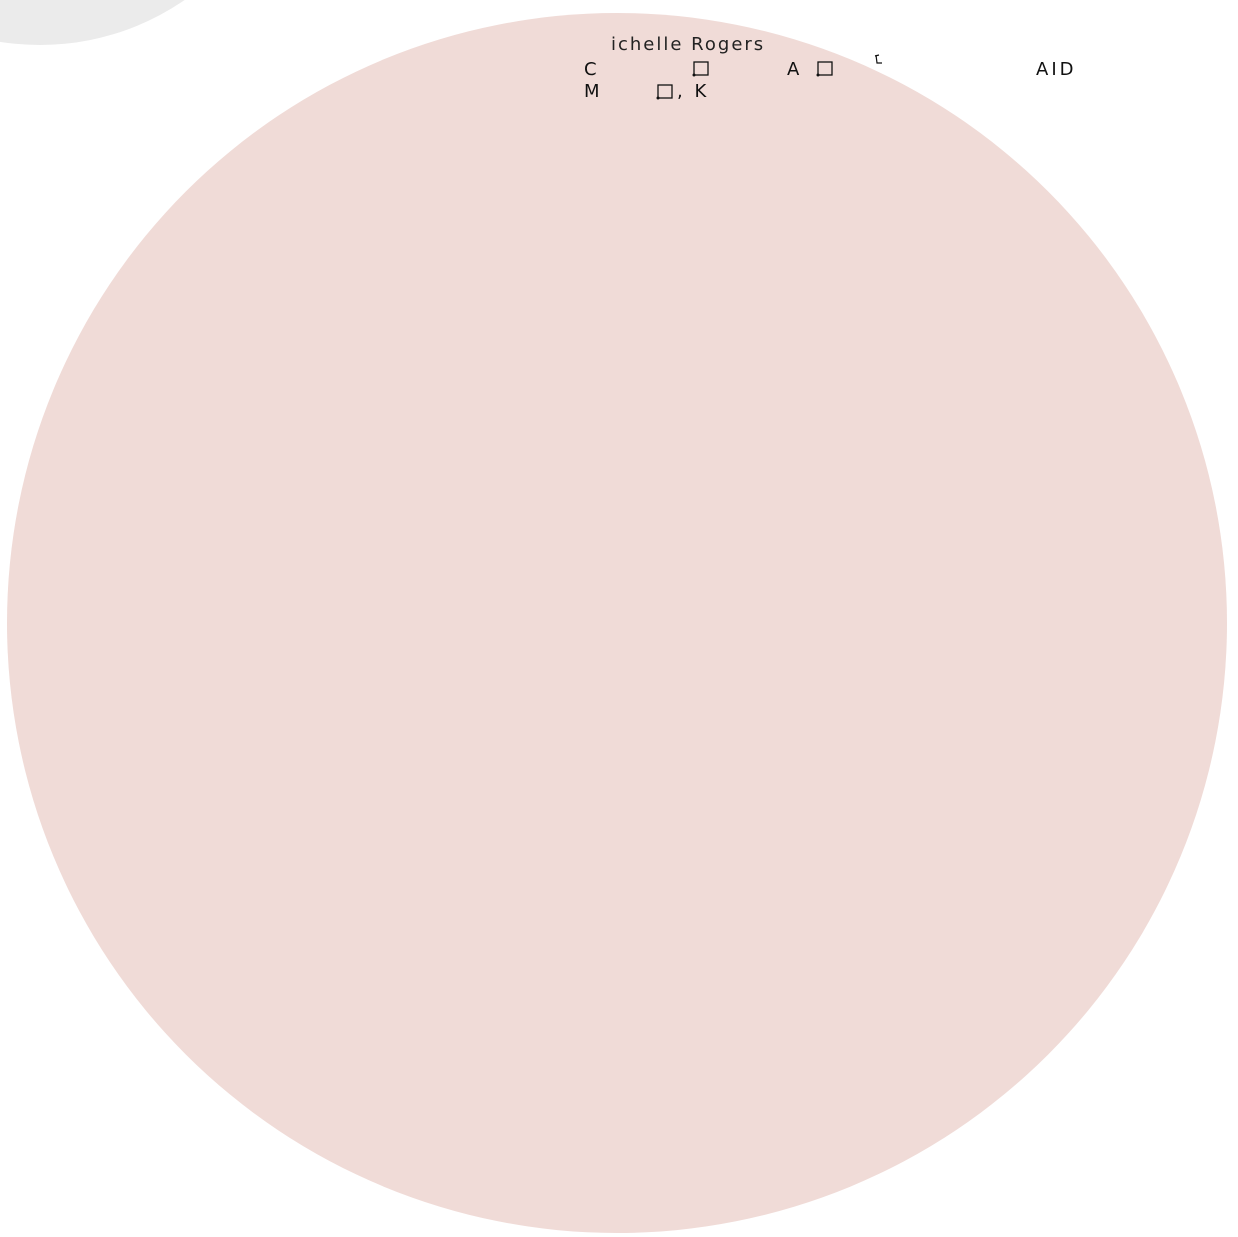 The width and height of the screenshot is (1238, 1237). What do you see at coordinates (794, 69) in the screenshot?
I see `text-fragment: A` at bounding box center [794, 69].